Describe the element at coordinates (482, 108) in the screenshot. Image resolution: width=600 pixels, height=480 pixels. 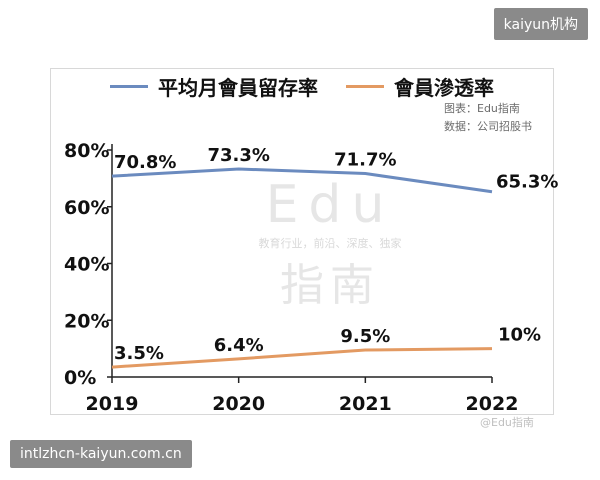
I see `source-line-chart: 图表：Edu指南` at that location.